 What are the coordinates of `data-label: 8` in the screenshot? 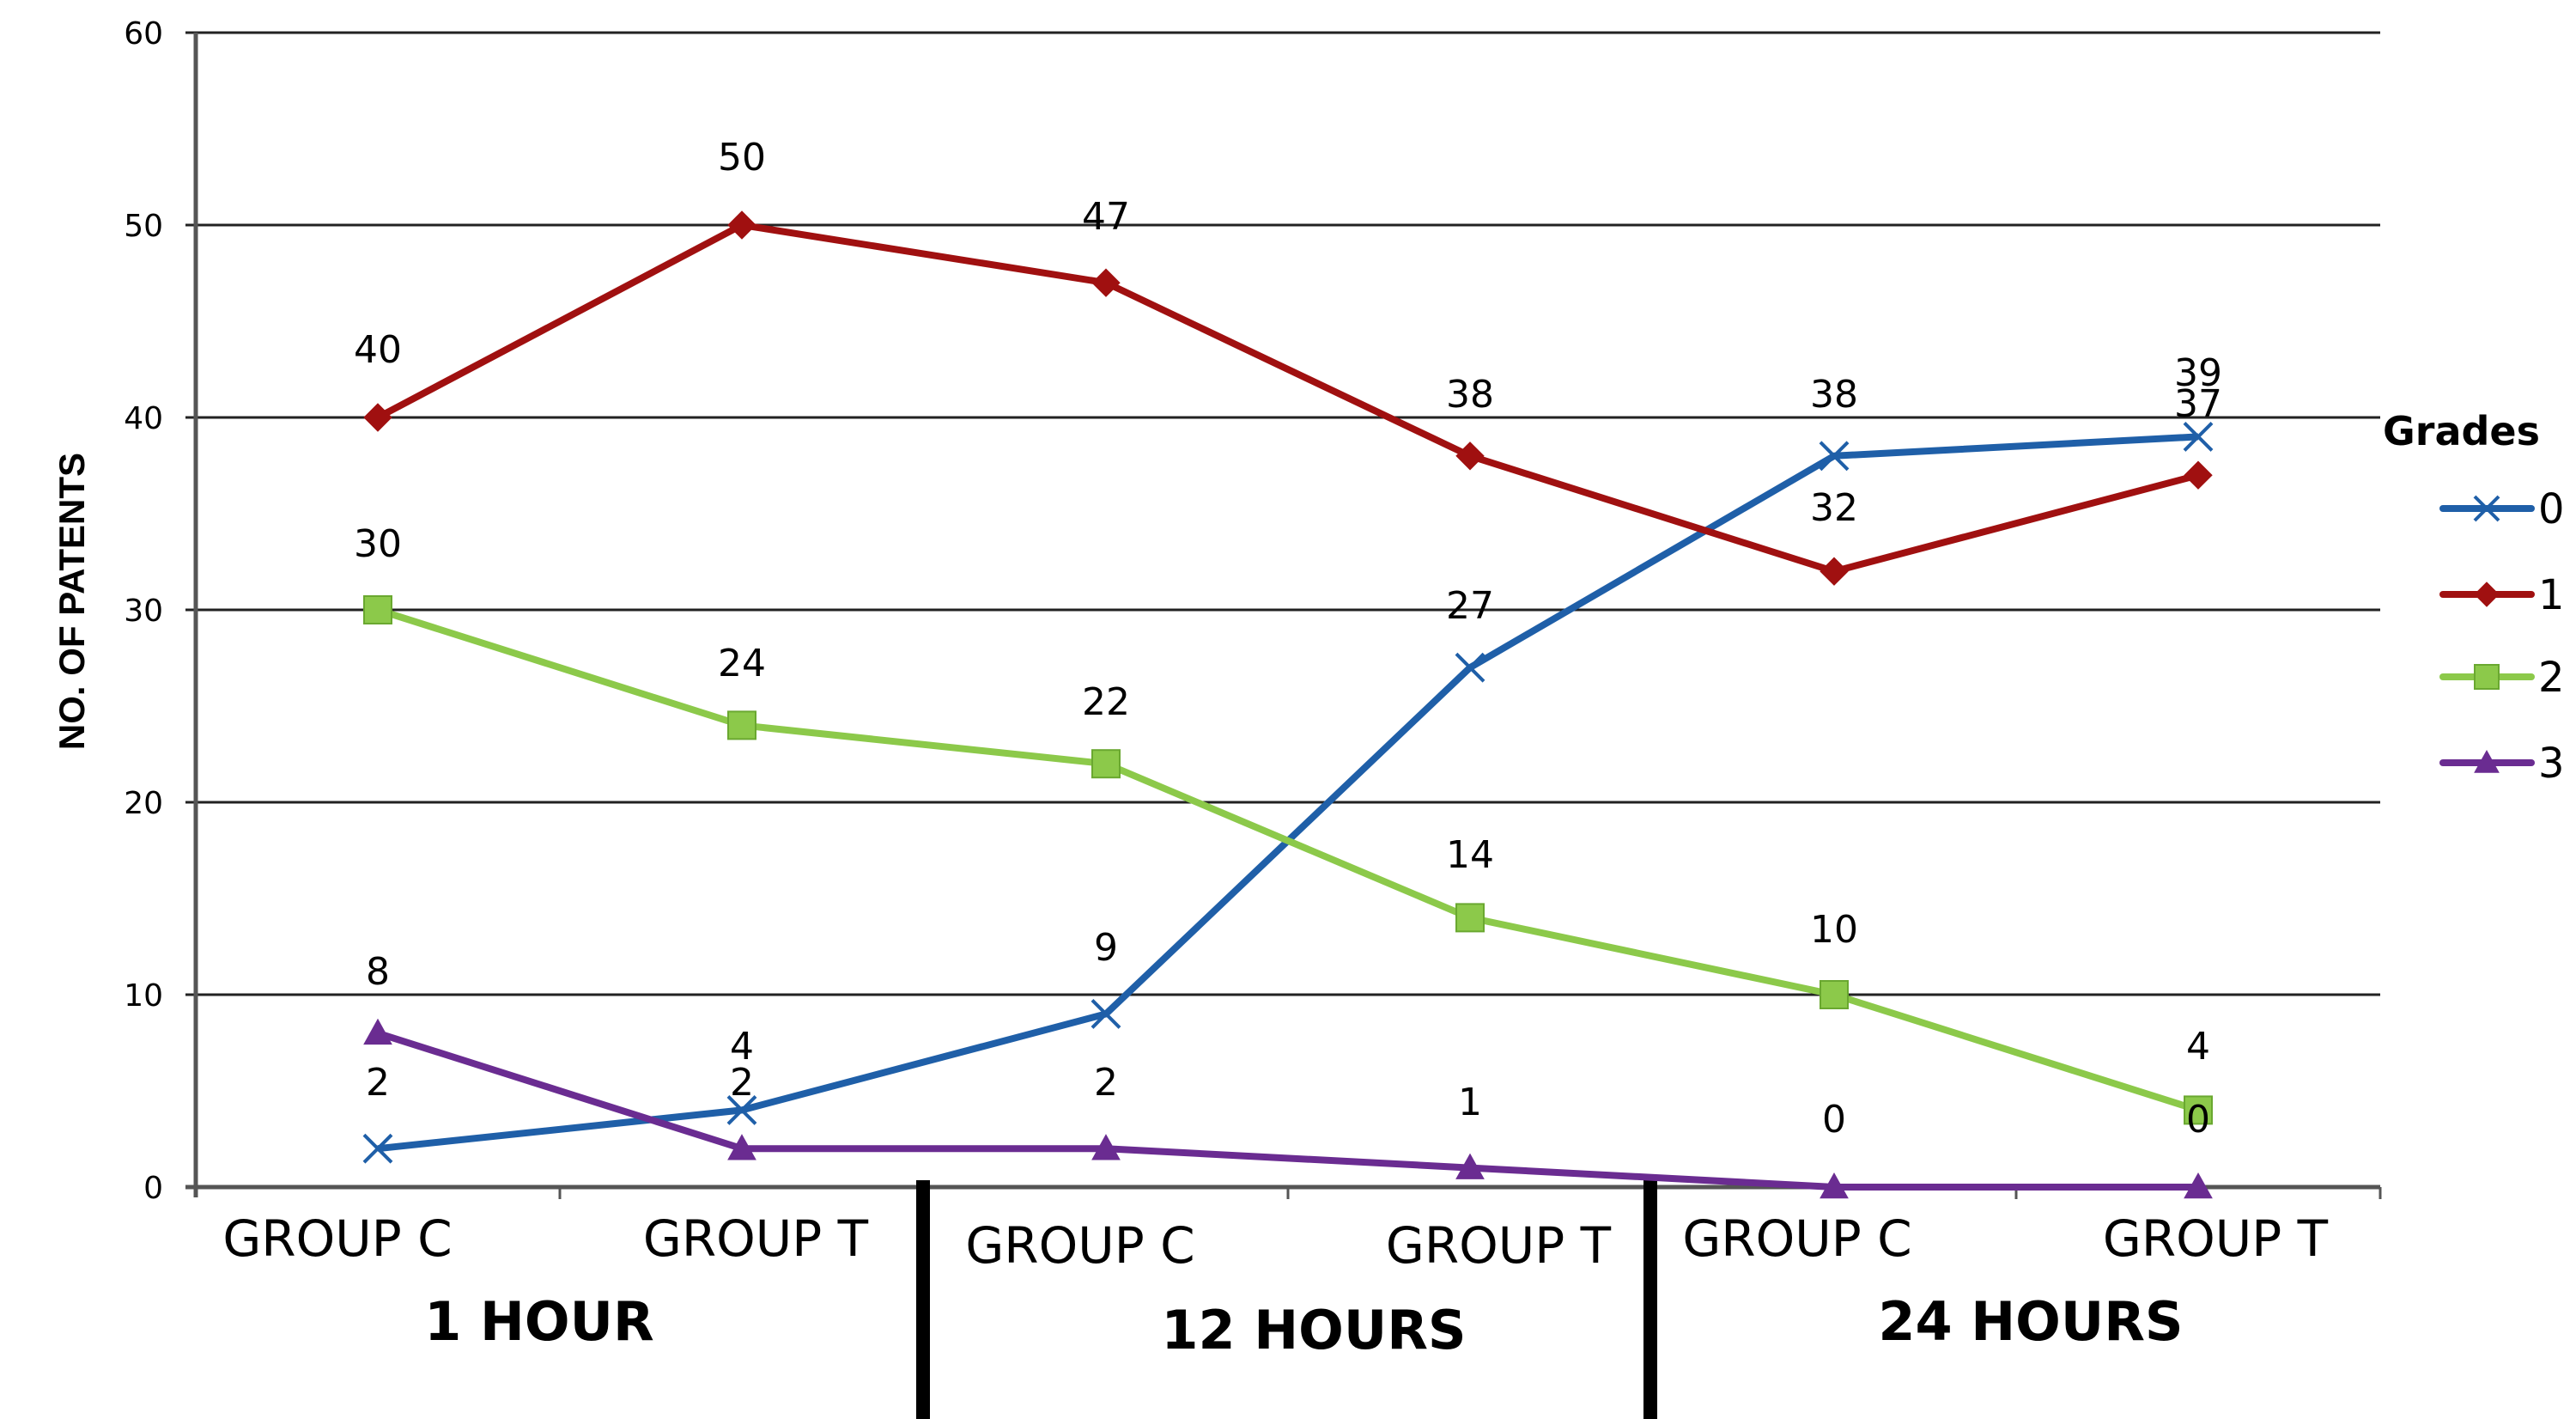 It's located at (378, 972).